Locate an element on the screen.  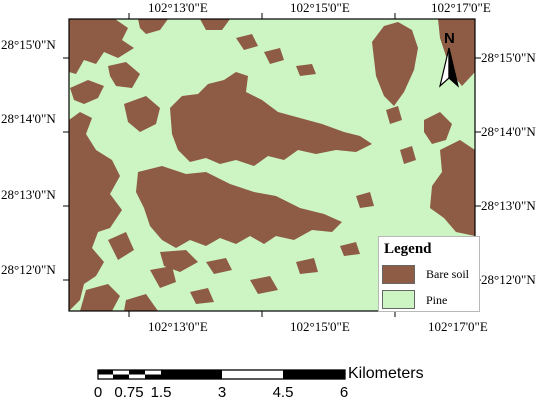
top-longitude-label-1: 102°13'0"E is located at coordinates (178, 7).